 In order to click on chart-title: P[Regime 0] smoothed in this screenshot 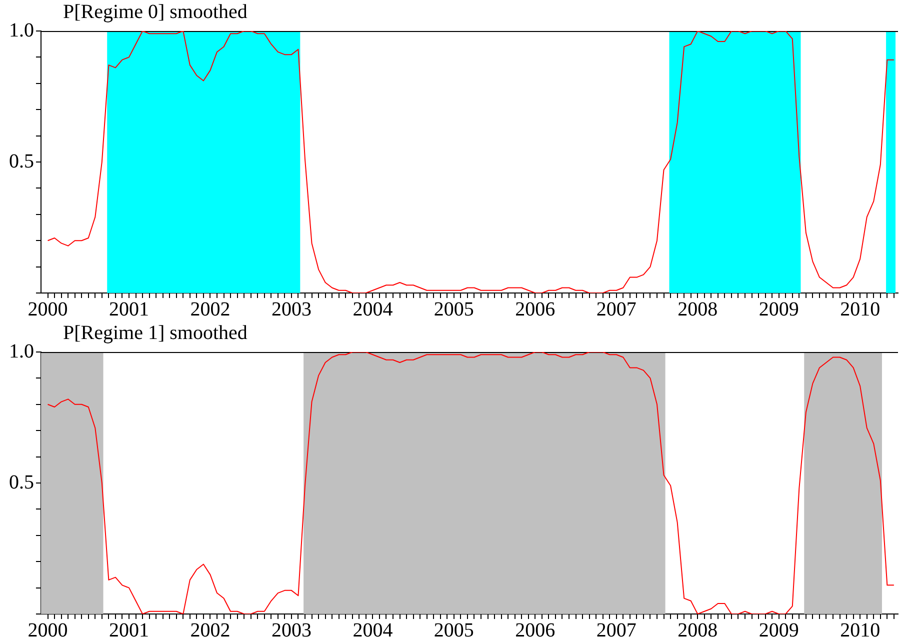, I will do `click(155, 12)`.